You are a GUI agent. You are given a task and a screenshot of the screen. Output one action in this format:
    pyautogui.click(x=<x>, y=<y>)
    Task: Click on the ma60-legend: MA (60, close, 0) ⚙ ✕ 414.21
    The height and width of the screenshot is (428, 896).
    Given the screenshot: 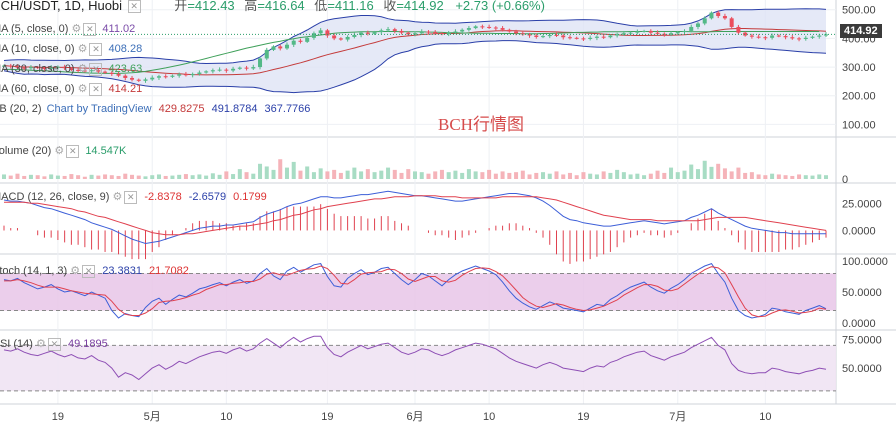 What is the action you would take?
    pyautogui.click(x=71, y=89)
    